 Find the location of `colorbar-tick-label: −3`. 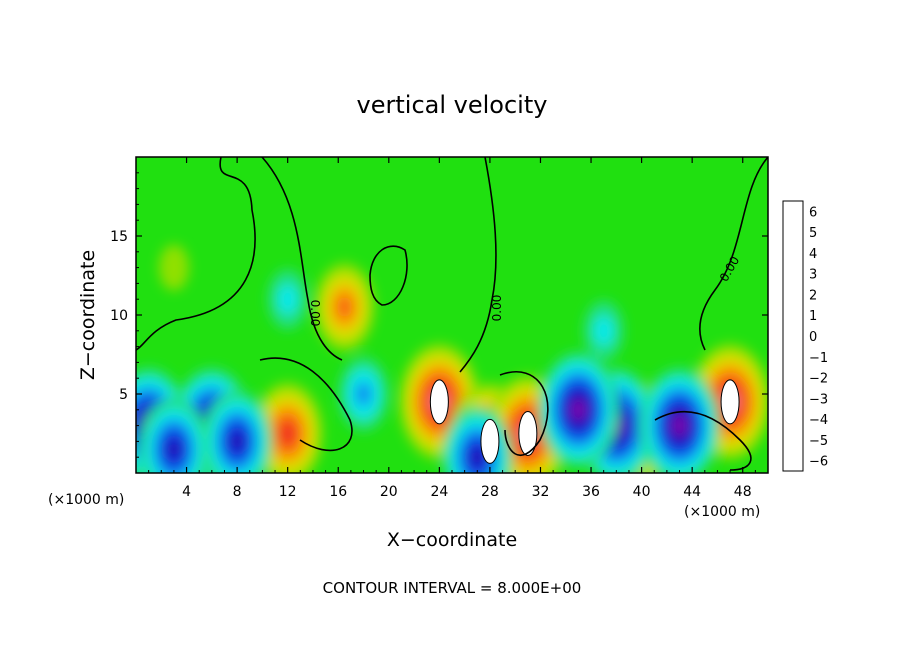

colorbar-tick-label: −3 is located at coordinates (818, 399).